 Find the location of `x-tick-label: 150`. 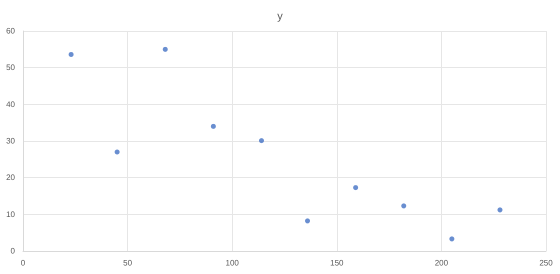

x-tick-label: 150 is located at coordinates (337, 263).